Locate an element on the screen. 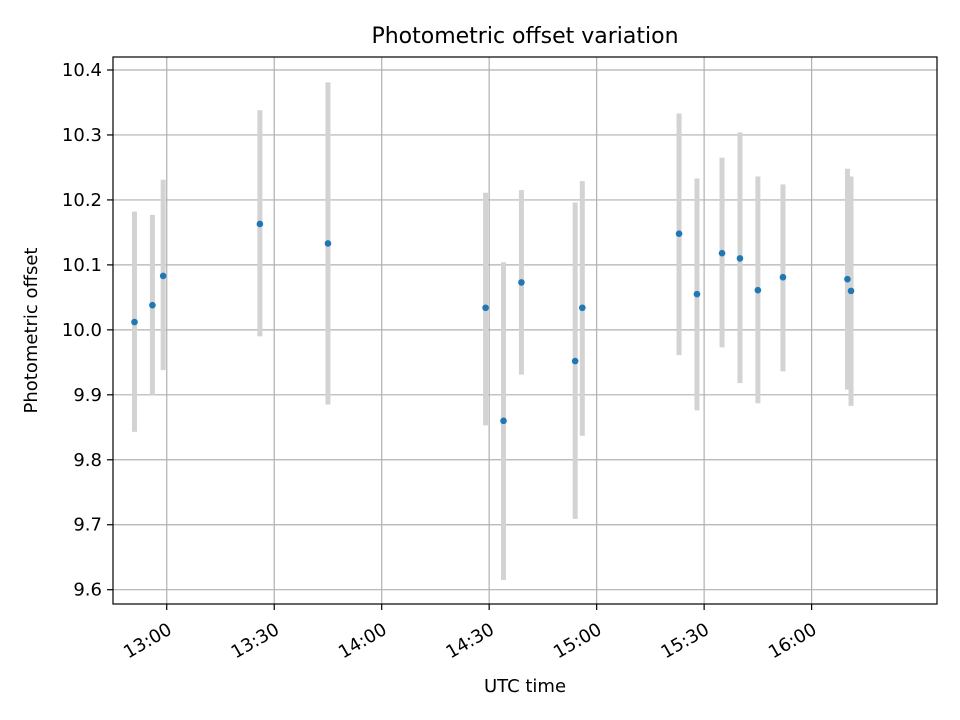 The width and height of the screenshot is (960, 720). y-tick-label: 10.1 is located at coordinates (82, 265).